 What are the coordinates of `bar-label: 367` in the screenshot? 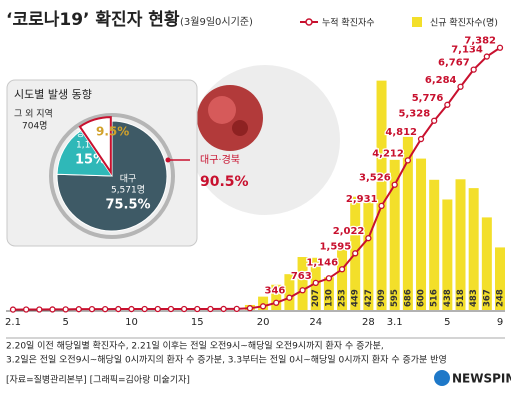 It's located at (487, 298).